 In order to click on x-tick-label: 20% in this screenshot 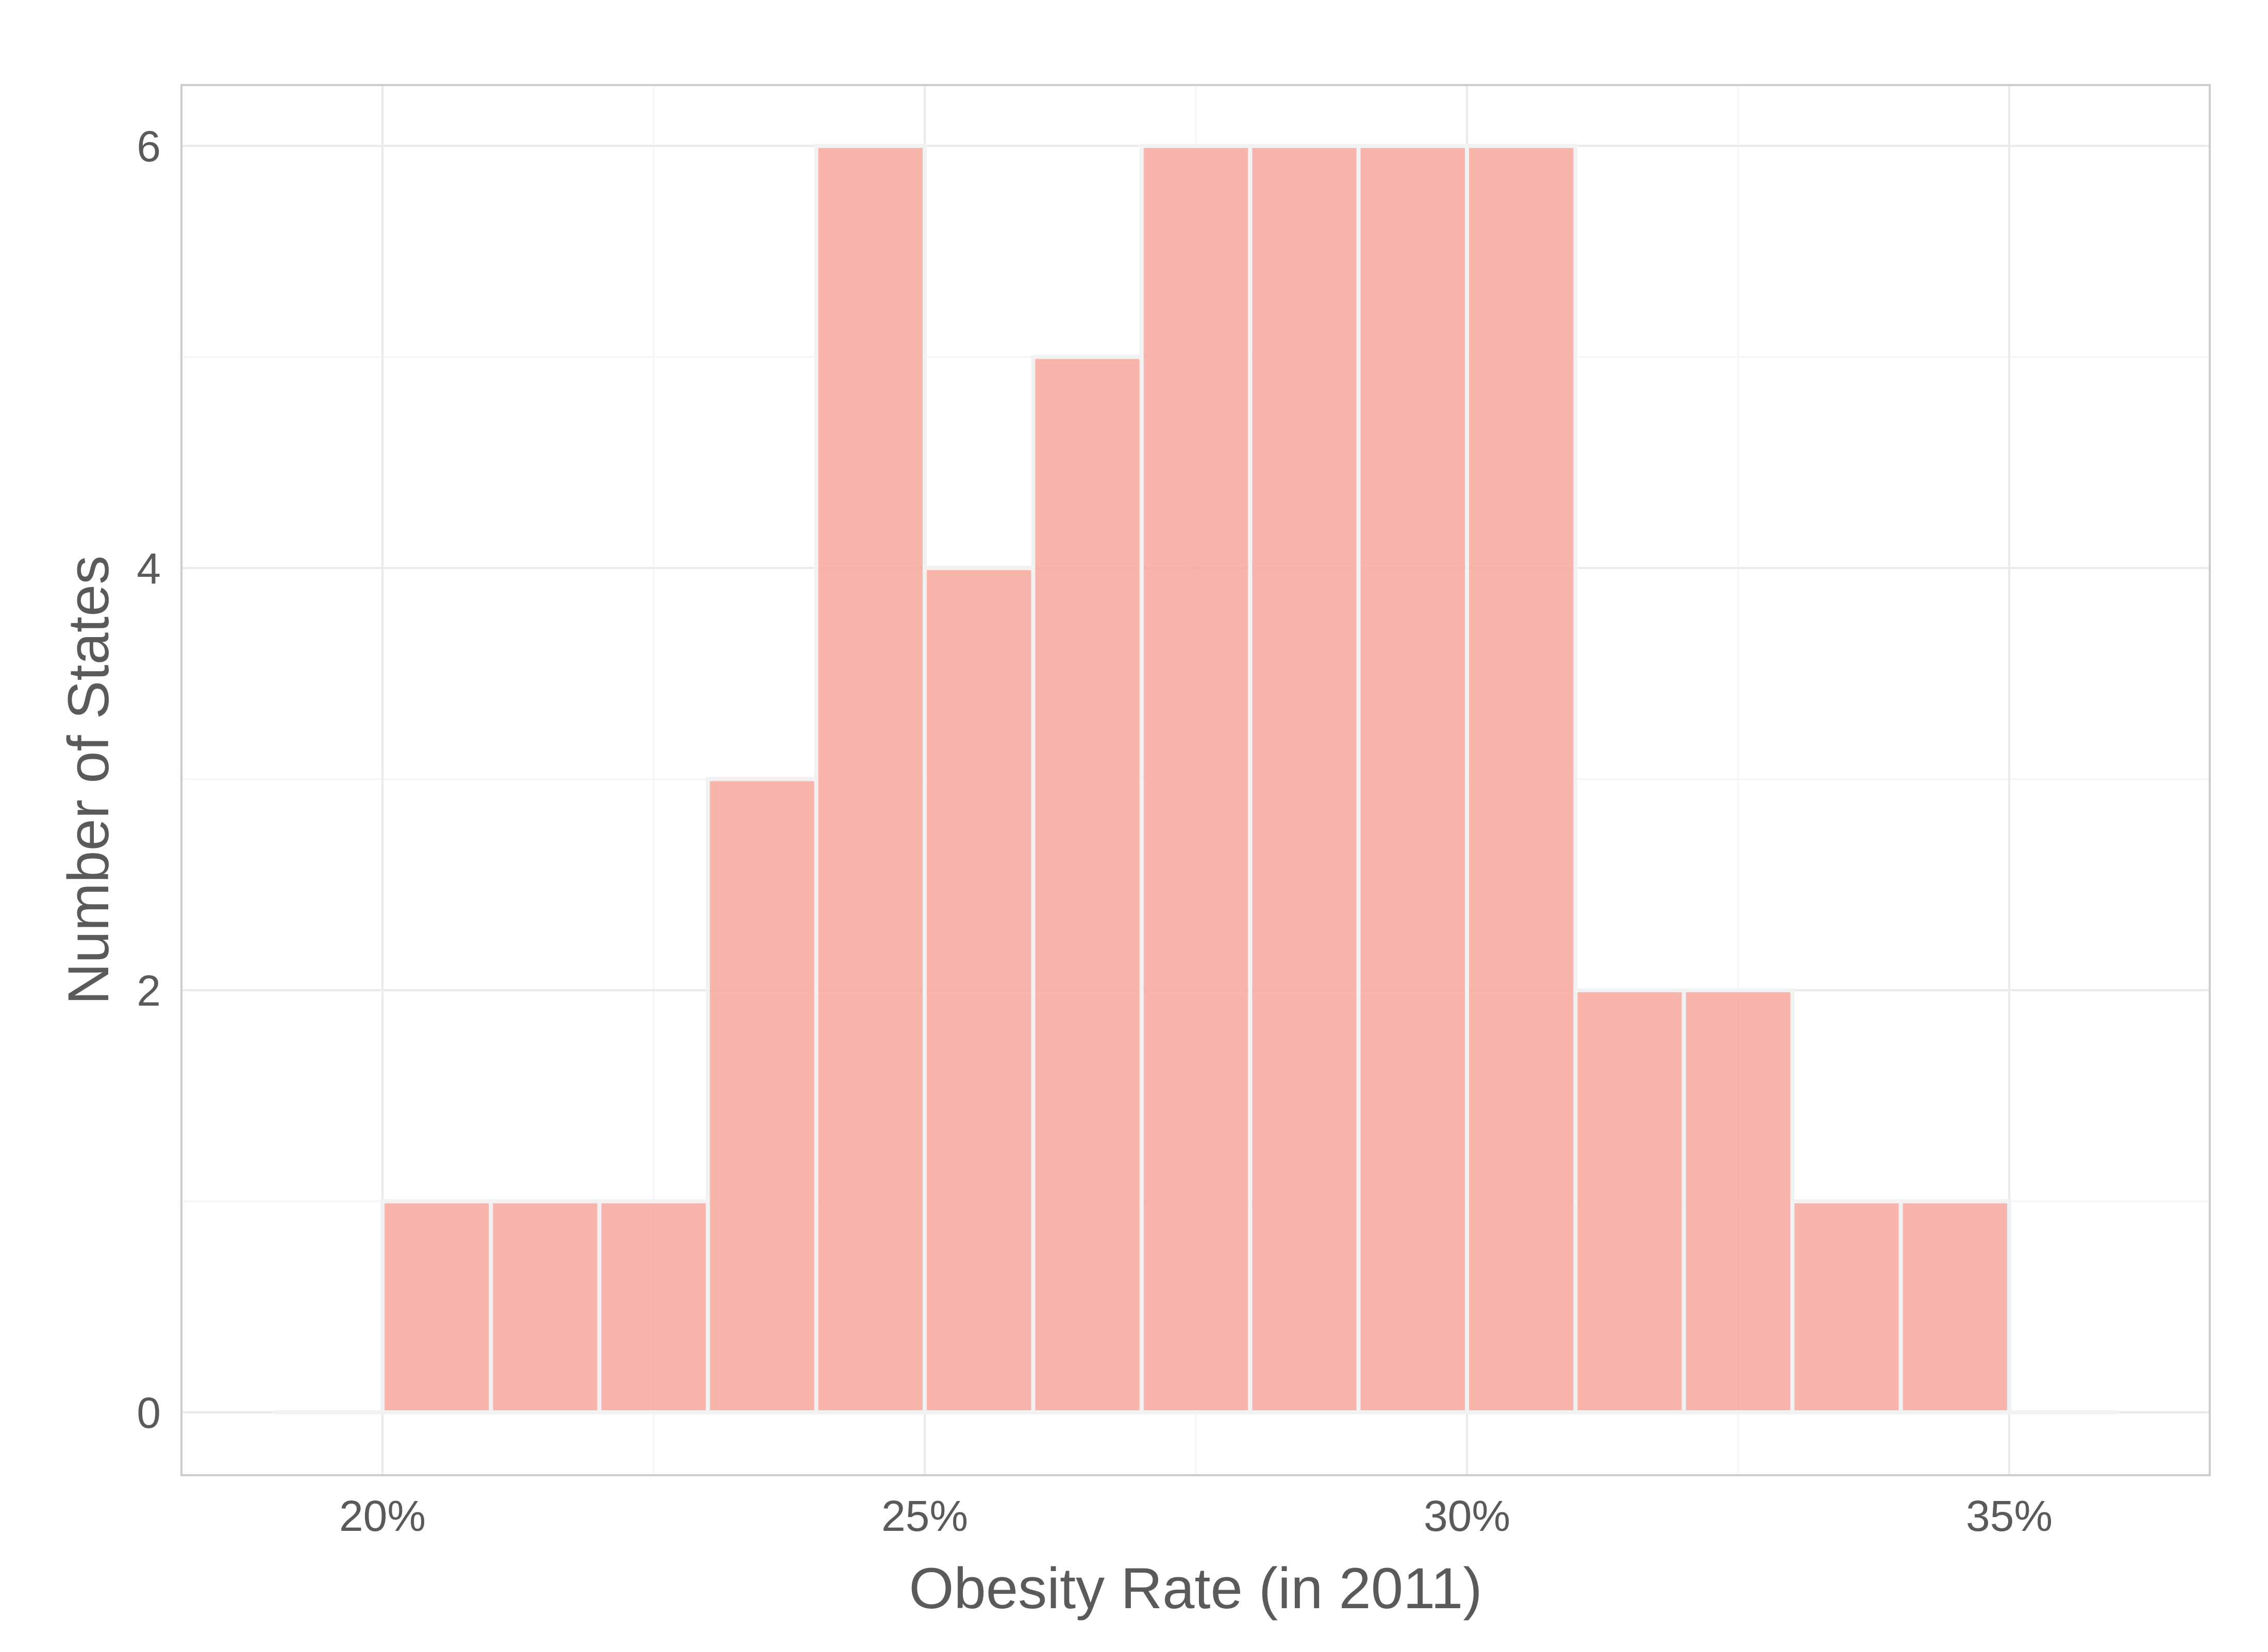, I will do `click(382, 1516)`.